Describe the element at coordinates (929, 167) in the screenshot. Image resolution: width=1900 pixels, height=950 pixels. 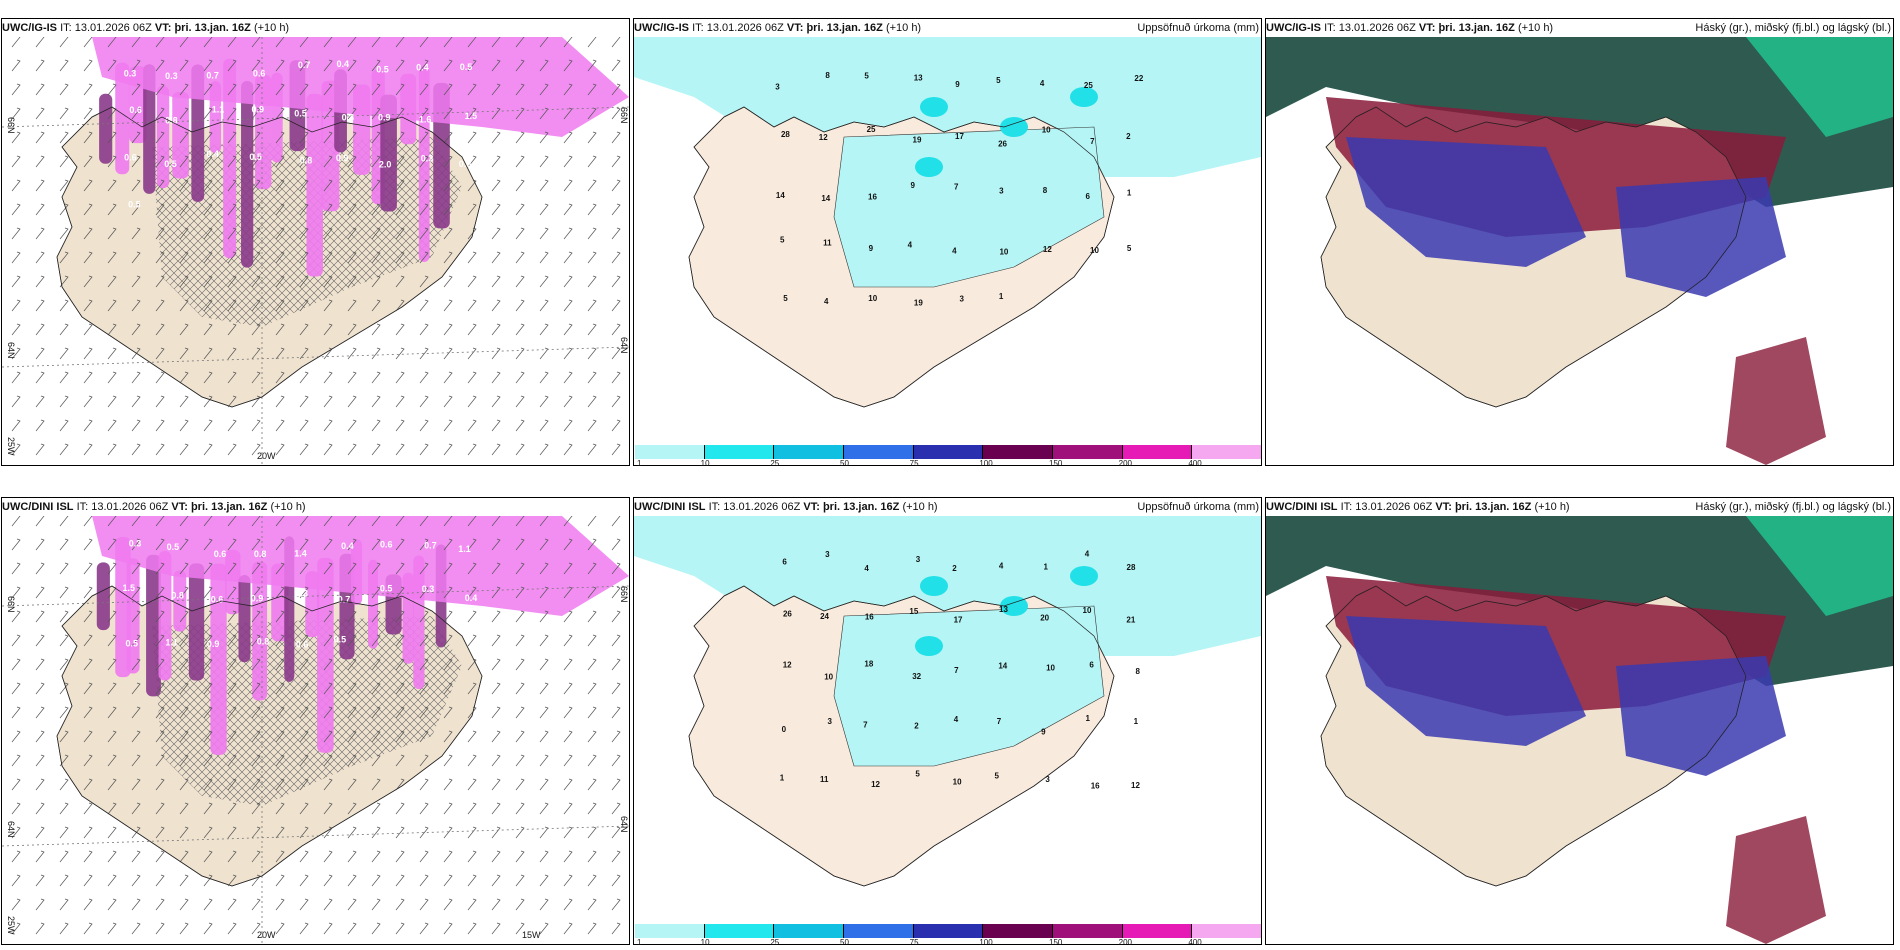
I see `precip-cell` at that location.